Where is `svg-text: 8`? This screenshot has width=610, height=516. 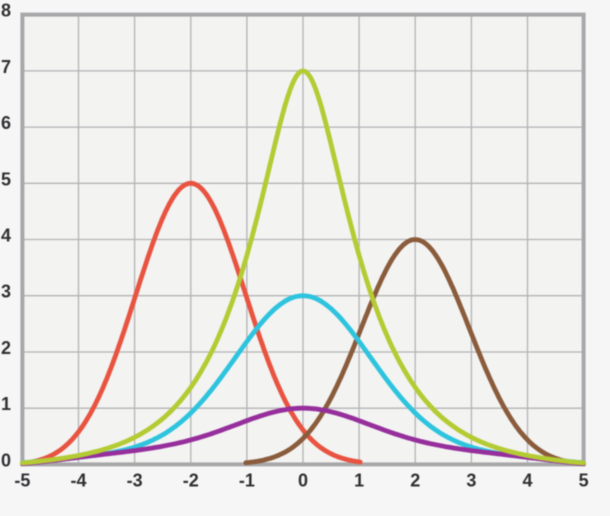
svg-text: 8 is located at coordinates (6, 11).